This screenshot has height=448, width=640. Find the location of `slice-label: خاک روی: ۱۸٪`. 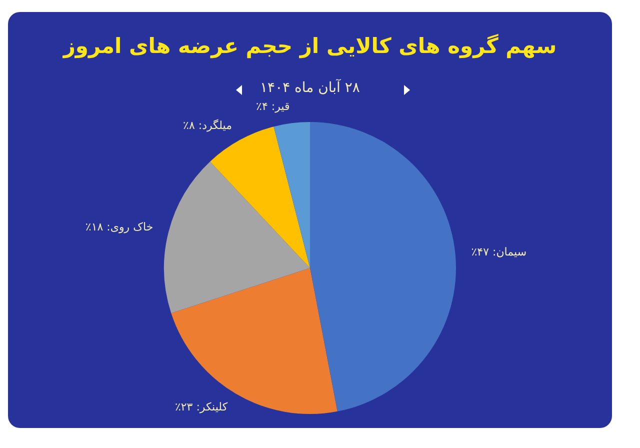

slice-label: خاک روی: ۱۸٪ is located at coordinates (119, 227).